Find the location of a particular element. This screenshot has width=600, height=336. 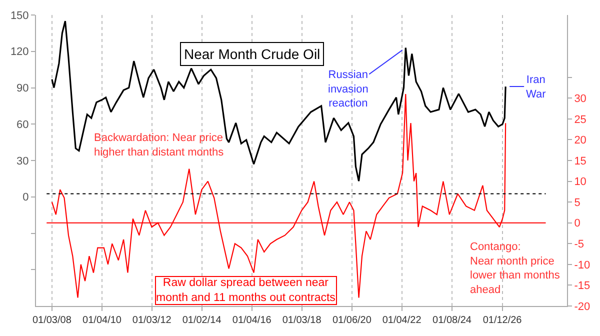

y2-tick-label: 0 is located at coordinates (577, 224).